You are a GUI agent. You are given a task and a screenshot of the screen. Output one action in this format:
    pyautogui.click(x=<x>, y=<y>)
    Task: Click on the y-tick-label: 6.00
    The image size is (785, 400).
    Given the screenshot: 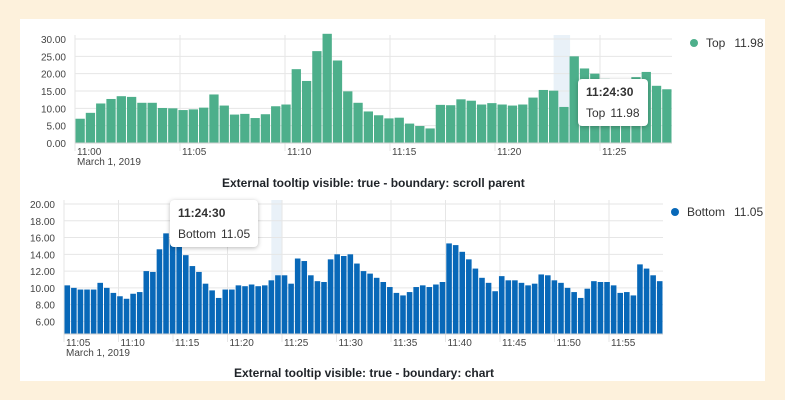 What is the action you would take?
    pyautogui.click(x=46, y=322)
    